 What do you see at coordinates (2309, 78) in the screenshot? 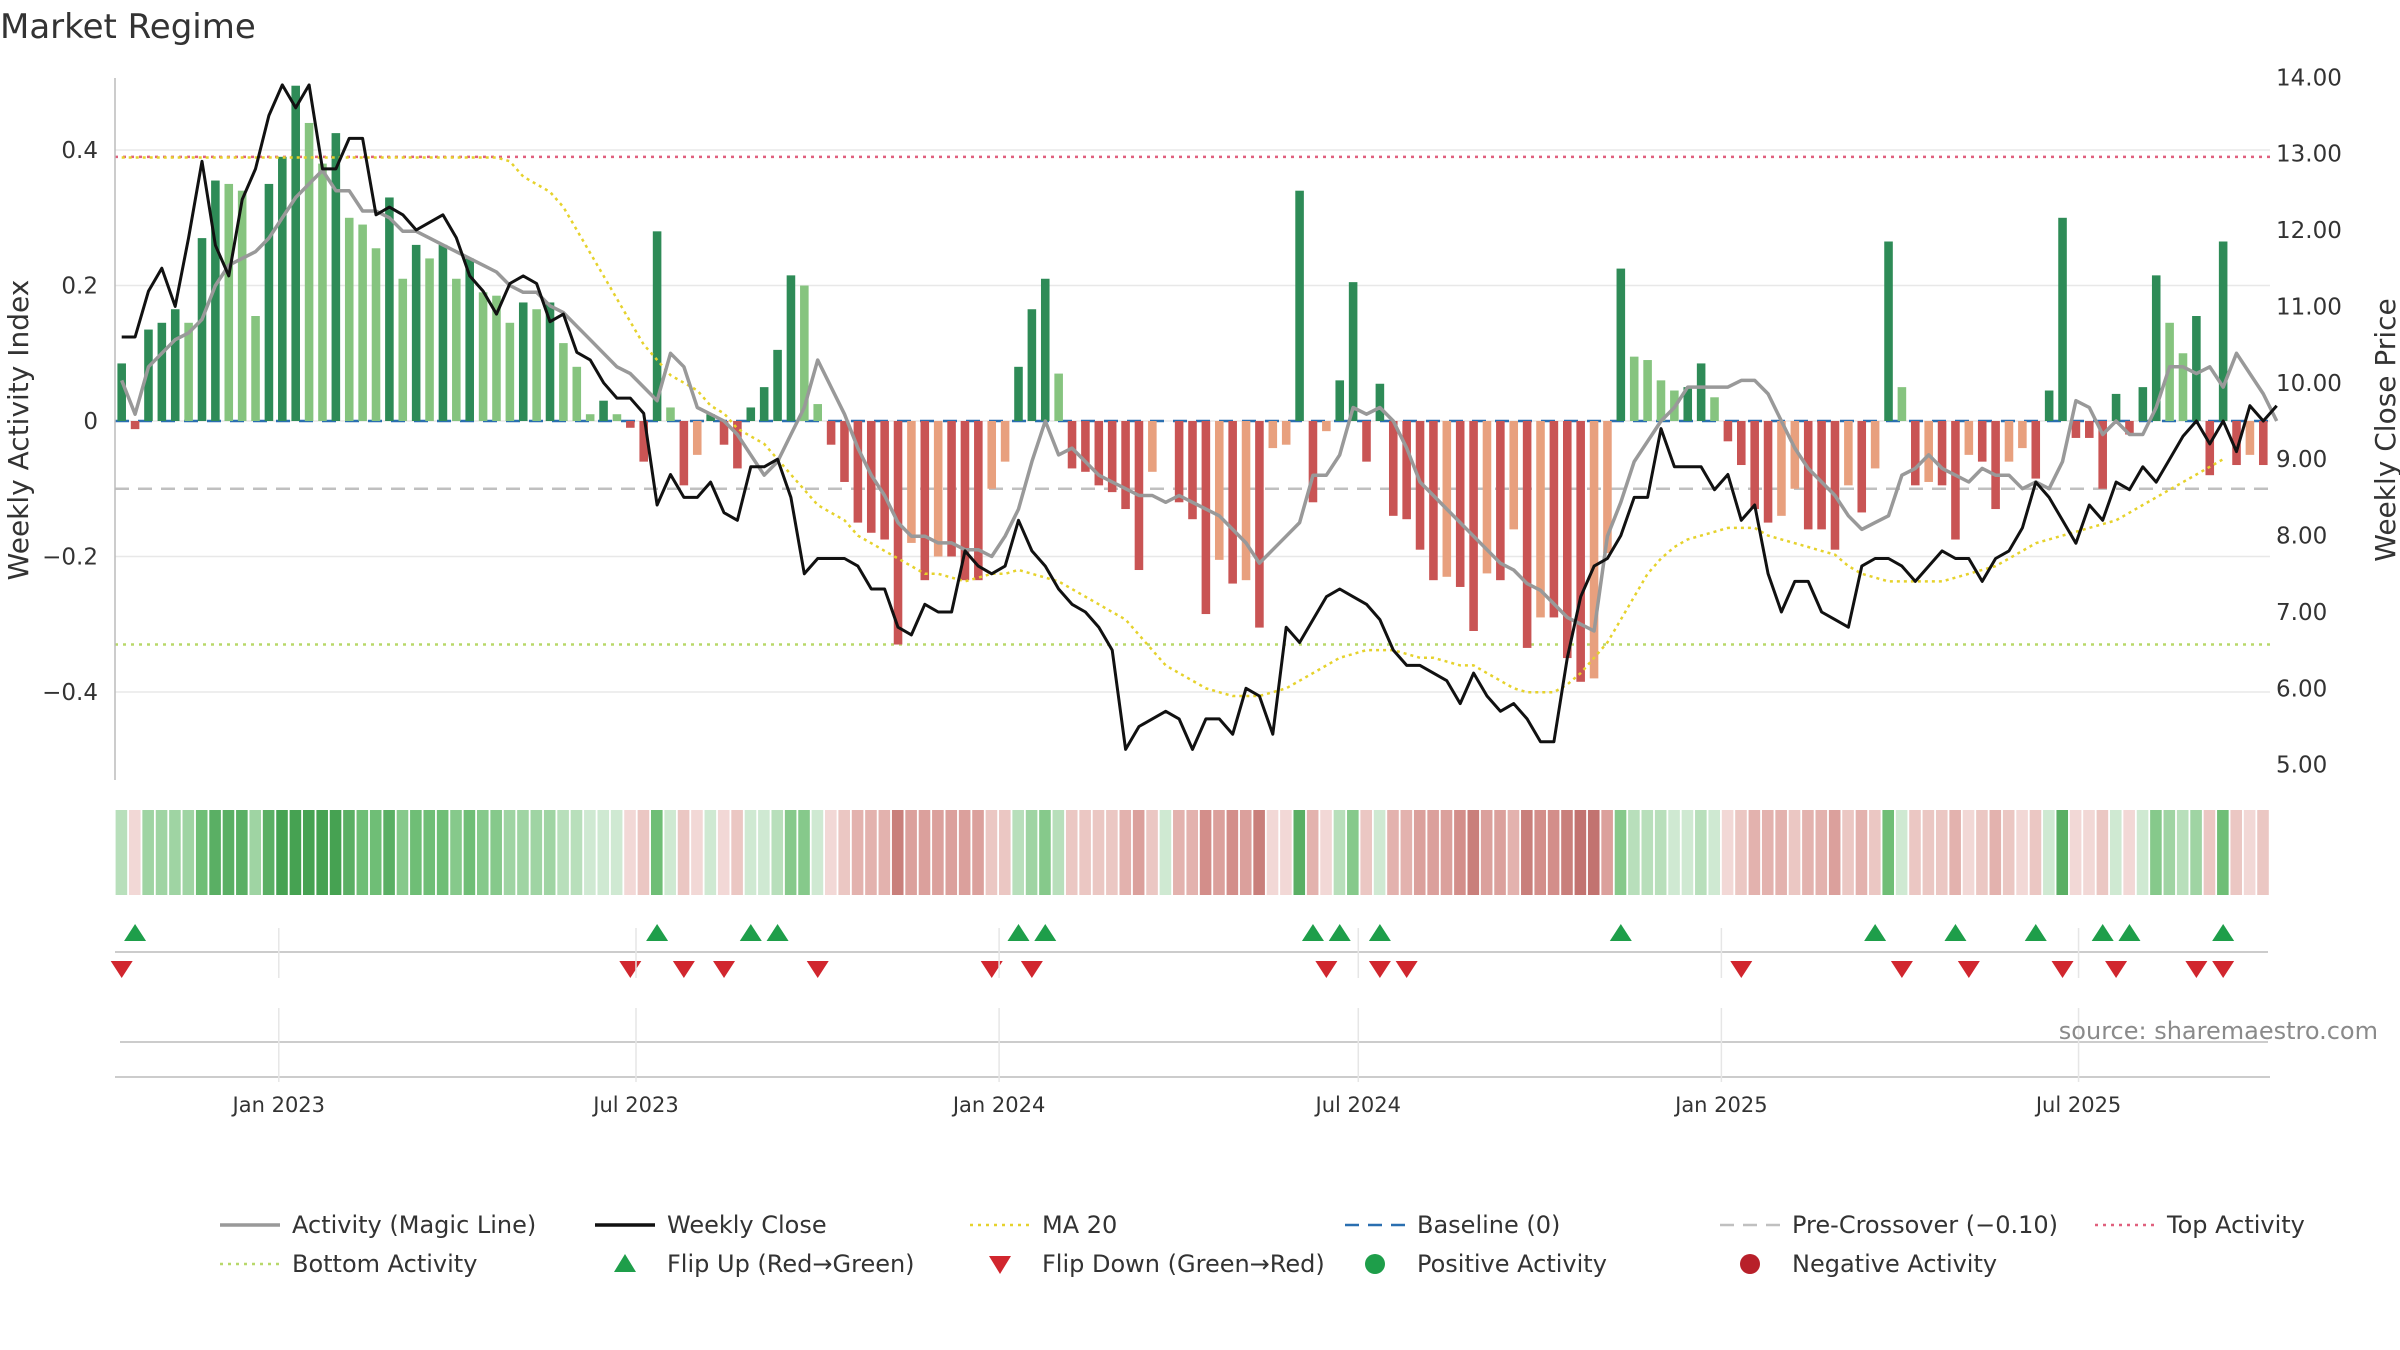
I see `y-tick-right: 14.00` at bounding box center [2309, 78].